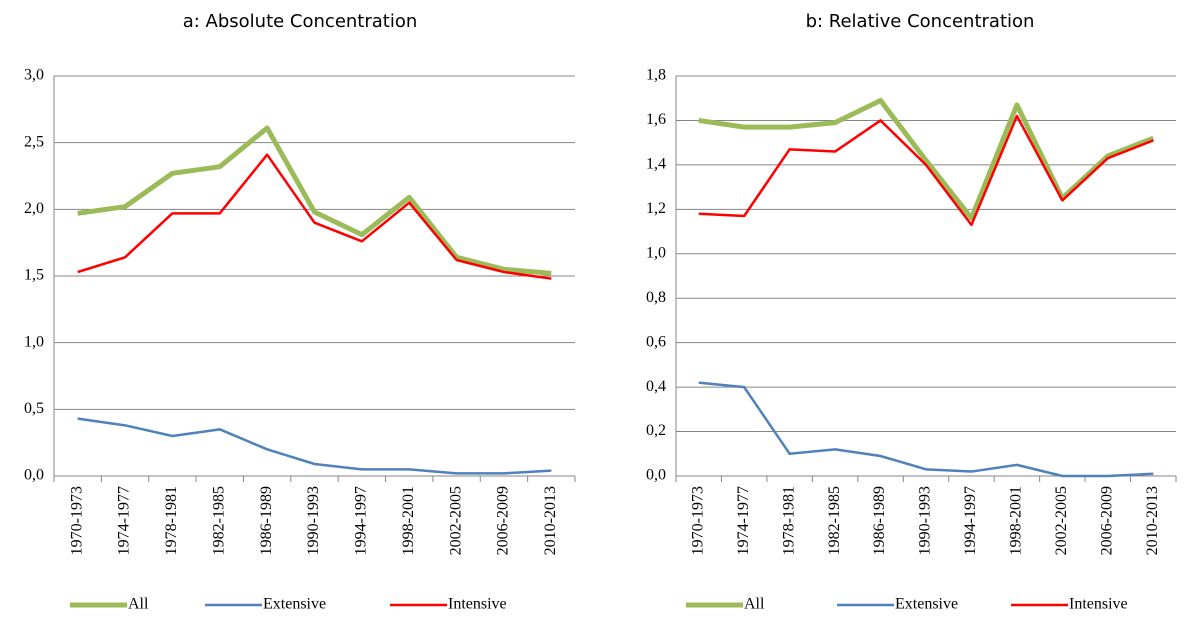 This screenshot has height=619, width=1187. What do you see at coordinates (656, 386) in the screenshot?
I see `y-tick-label: 0,4` at bounding box center [656, 386].